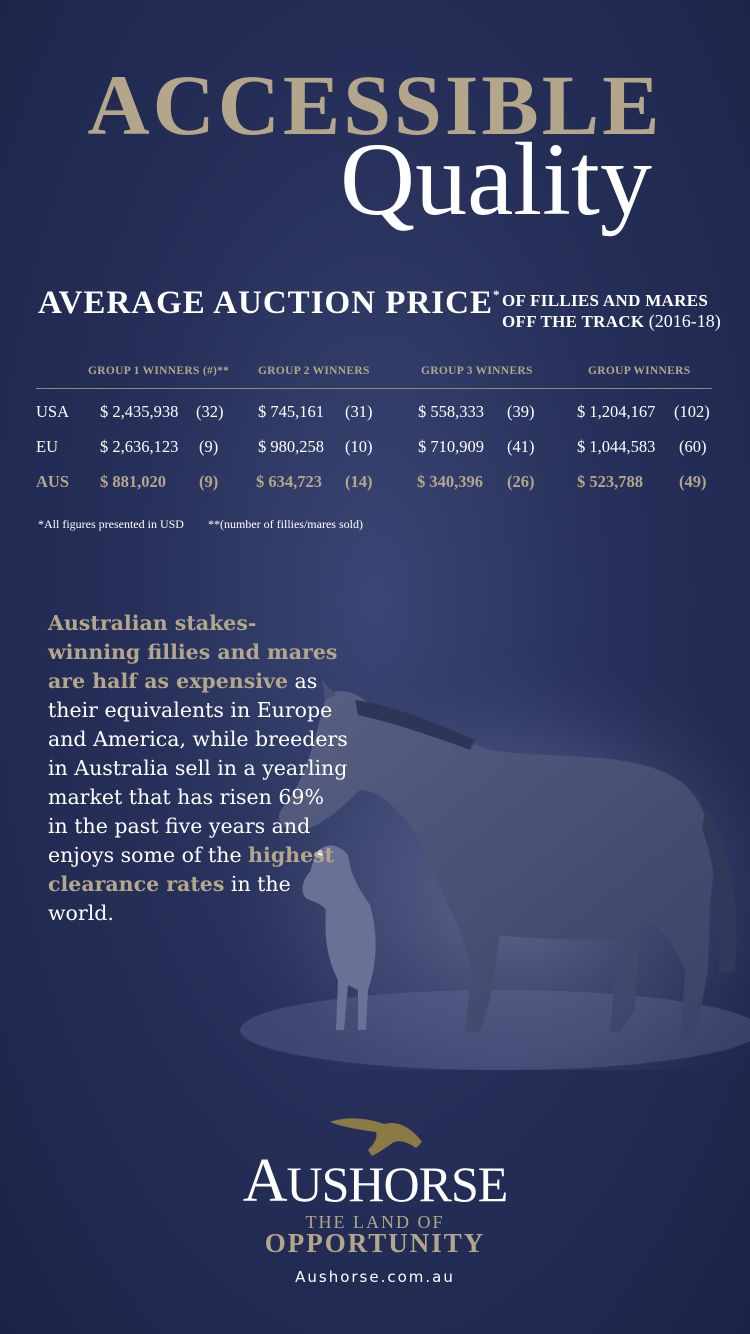 Image resolution: width=750 pixels, height=1334 pixels. I want to click on headline-quality: Quality, so click(496, 179).